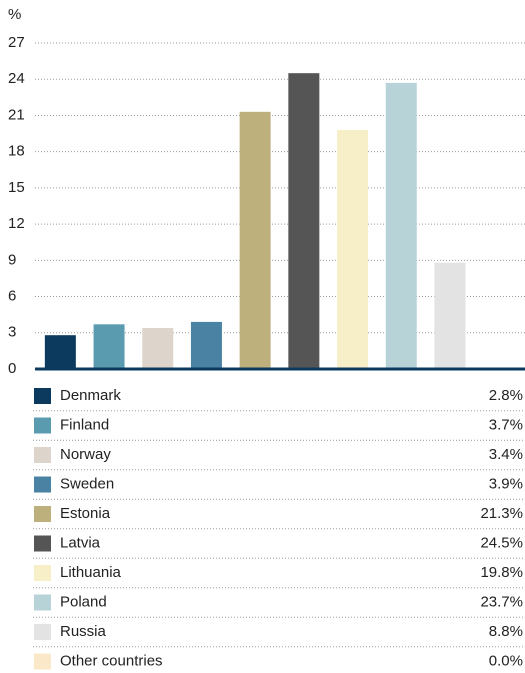 The width and height of the screenshot is (525, 673). What do you see at coordinates (14, 14) in the screenshot?
I see `y-axis-label: %` at bounding box center [14, 14].